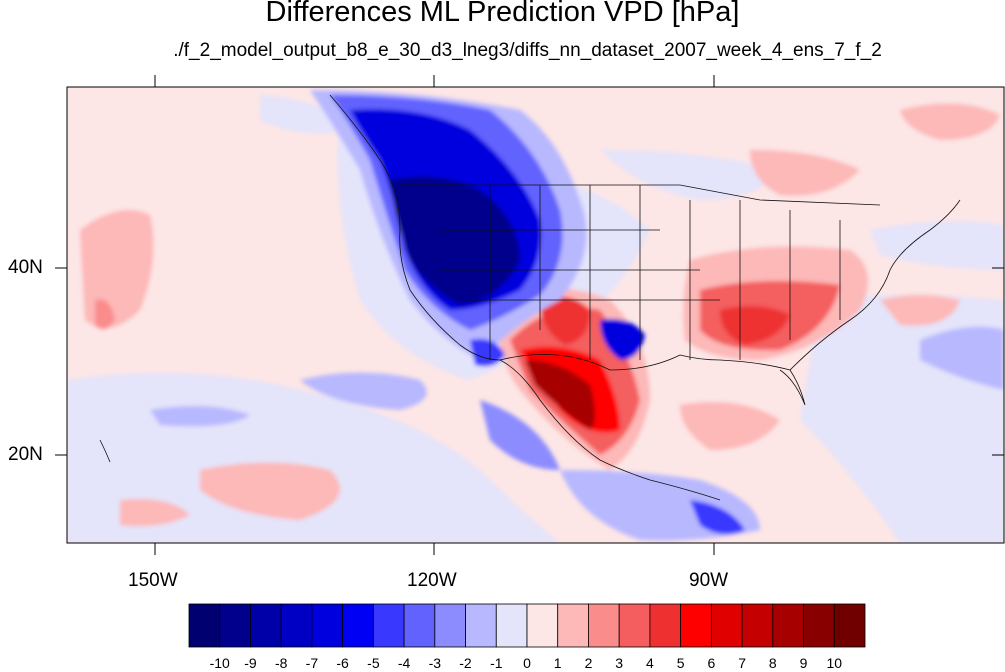 The width and height of the screenshot is (1005, 672). Describe the element at coordinates (373, 663) in the screenshot. I see `colorbar-label: -5` at that location.